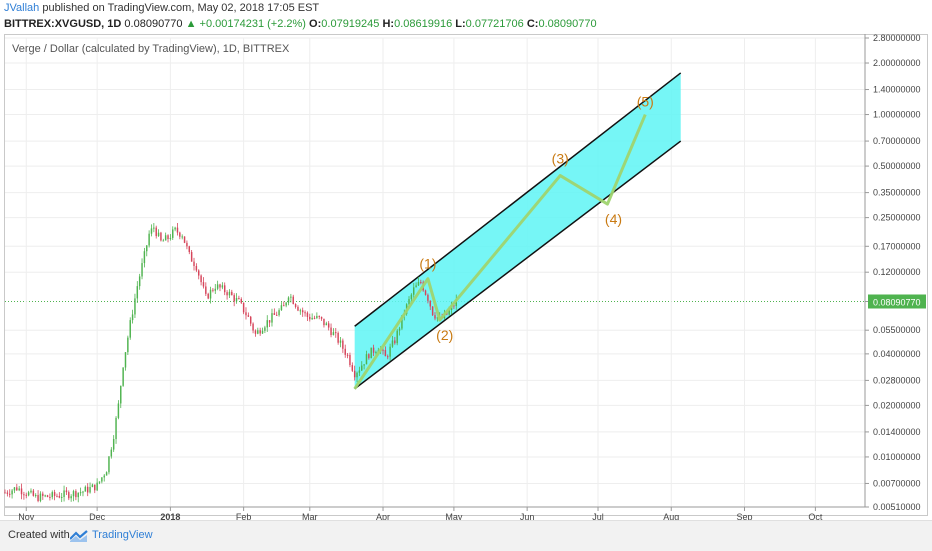 This screenshot has height=551, width=932. Describe the element at coordinates (897, 354) in the screenshot. I see `y-tick-label: 0.04000000` at that location.